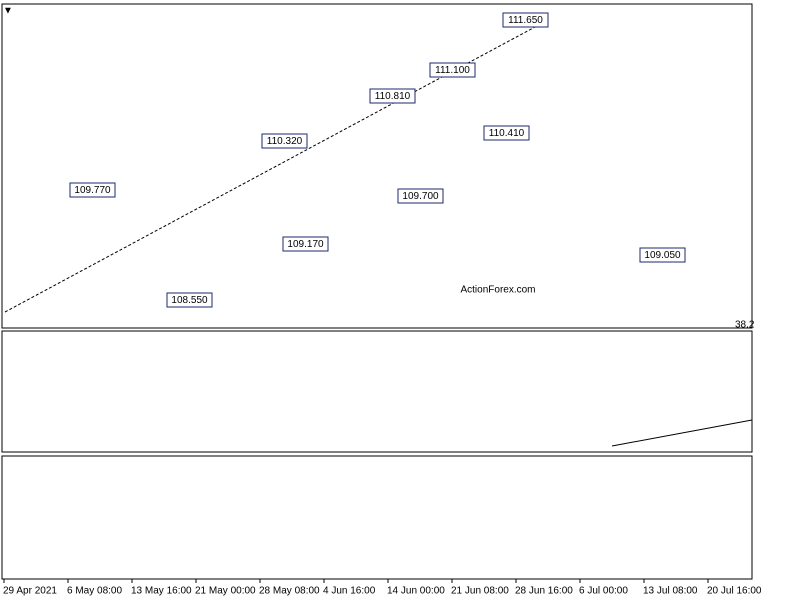 The image size is (800, 600). What do you see at coordinates (670, 591) in the screenshot?
I see `x-tick-label: 13 Jul 08:00` at bounding box center [670, 591].